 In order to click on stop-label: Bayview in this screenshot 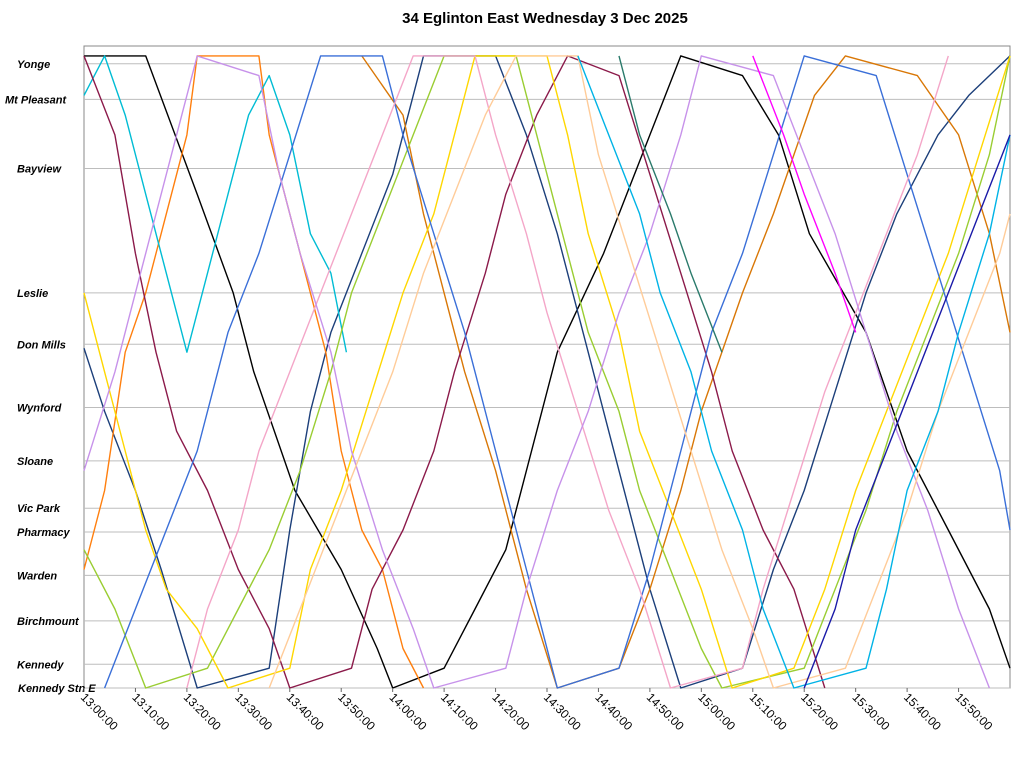, I will do `click(39, 169)`.